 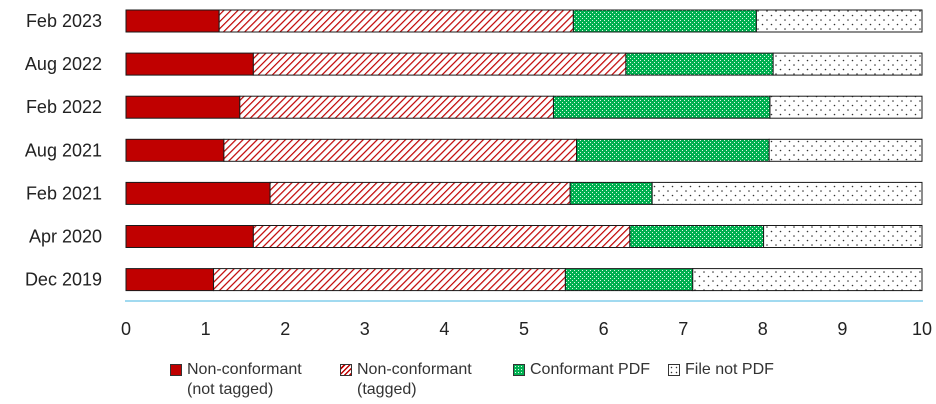 I want to click on legend-item-file-not-pdf: File not PDF, so click(x=721, y=370).